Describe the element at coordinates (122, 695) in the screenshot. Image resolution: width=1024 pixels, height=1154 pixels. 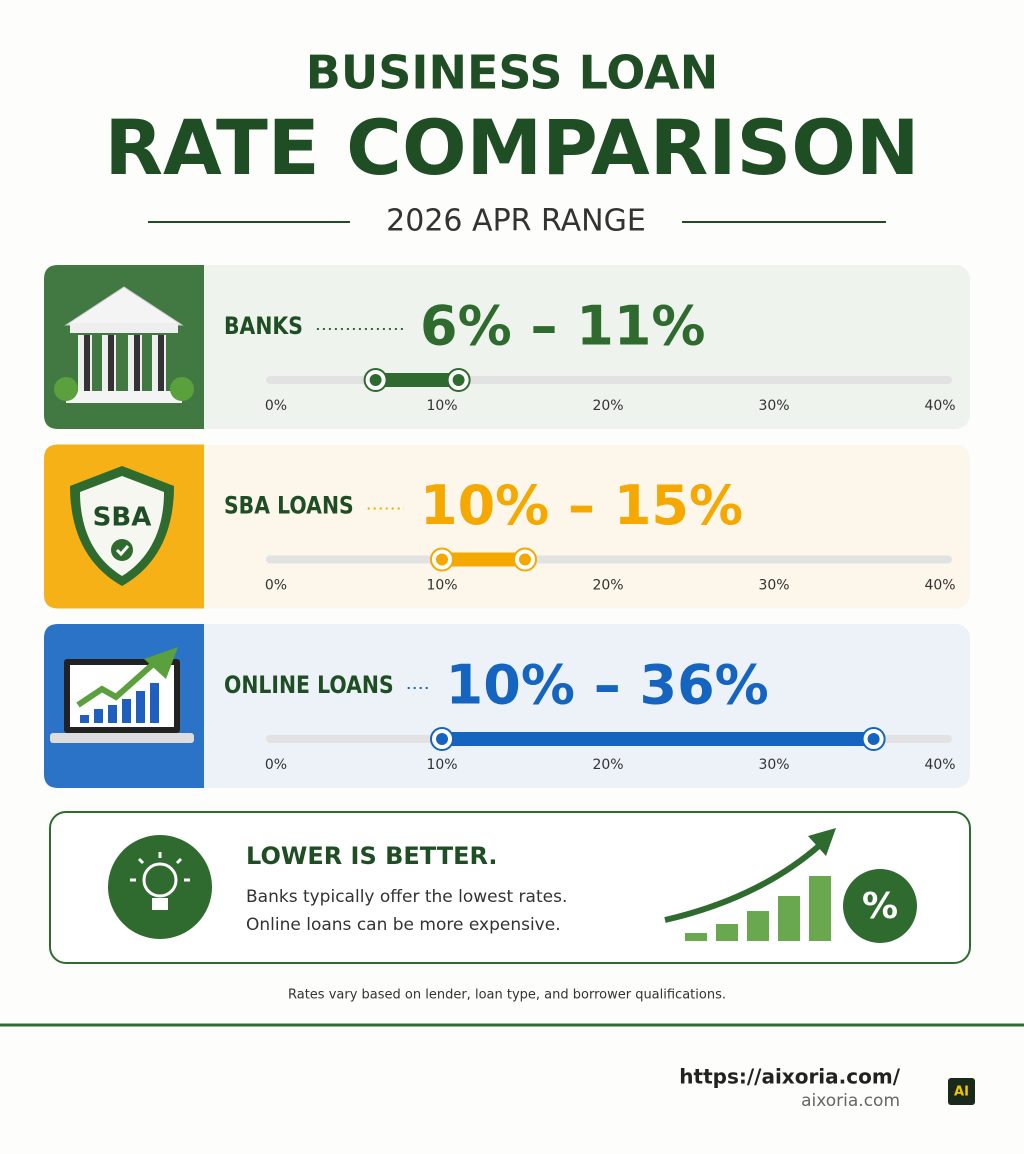
I see `laptop-icon` at that location.